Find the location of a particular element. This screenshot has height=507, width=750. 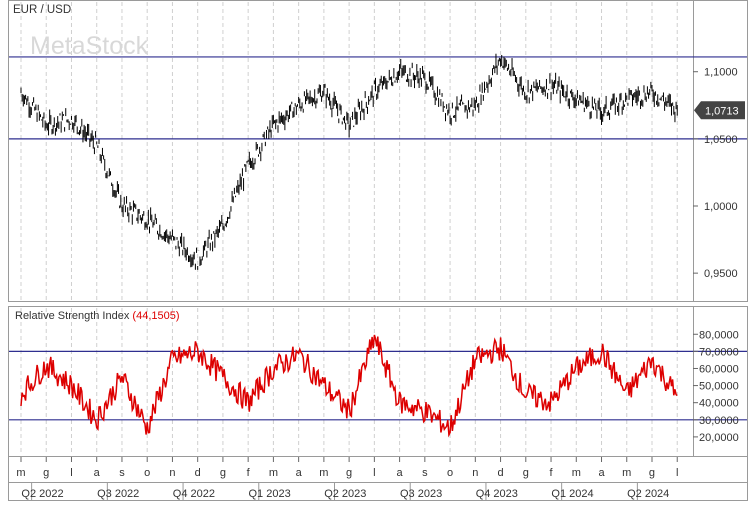

quarter-label: Q2 2024 is located at coordinates (648, 494).